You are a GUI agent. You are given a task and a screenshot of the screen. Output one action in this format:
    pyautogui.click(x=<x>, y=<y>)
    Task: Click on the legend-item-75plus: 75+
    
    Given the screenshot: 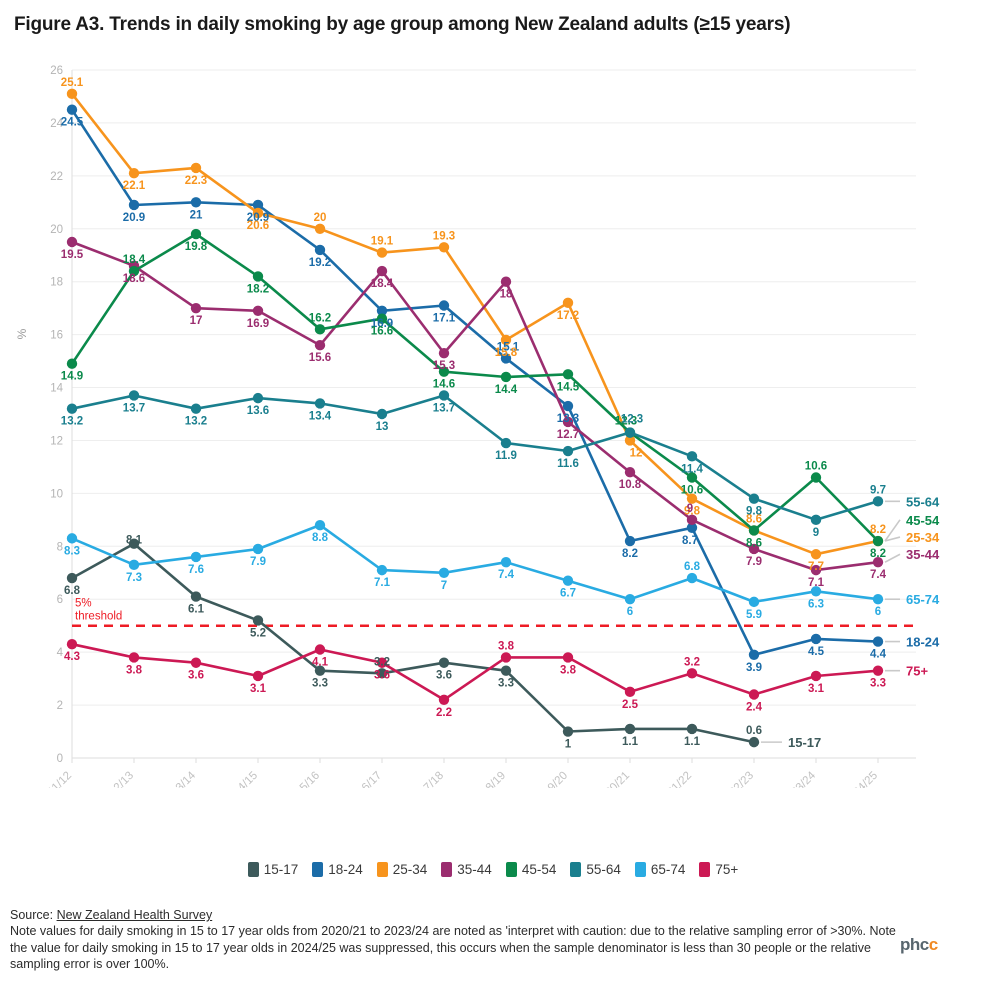 What is the action you would take?
    pyautogui.click(x=718, y=869)
    